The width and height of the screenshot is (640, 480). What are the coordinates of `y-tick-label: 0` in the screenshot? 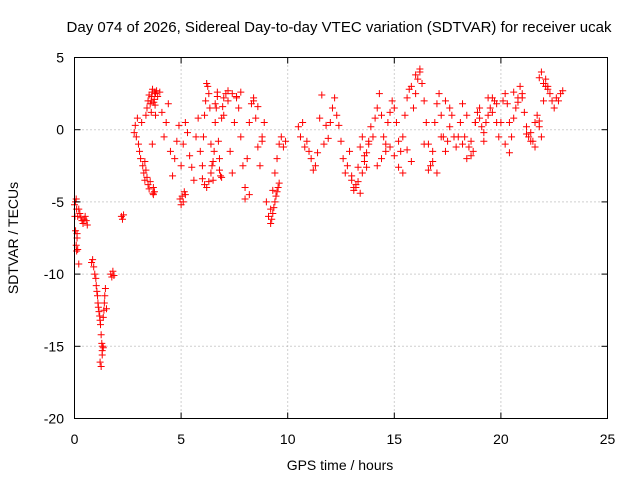 It's located at (60, 130).